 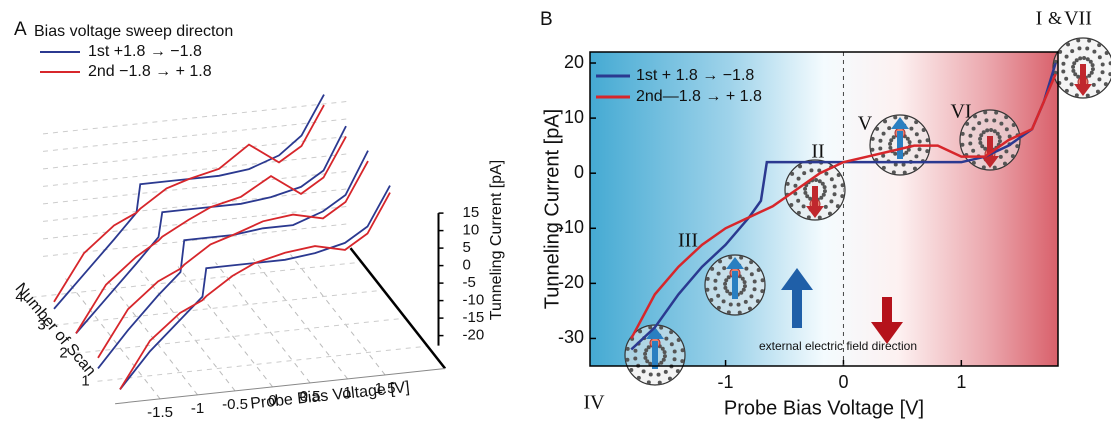 I want to click on annotation: VI, so click(x=960, y=112).